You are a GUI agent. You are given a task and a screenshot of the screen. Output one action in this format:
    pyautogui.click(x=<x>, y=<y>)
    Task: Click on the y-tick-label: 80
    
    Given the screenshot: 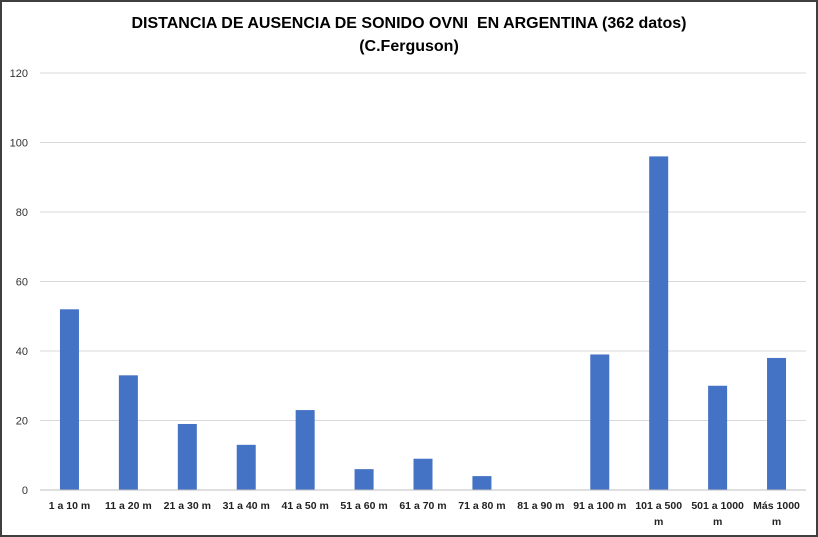 What is the action you would take?
    pyautogui.click(x=22, y=213)
    